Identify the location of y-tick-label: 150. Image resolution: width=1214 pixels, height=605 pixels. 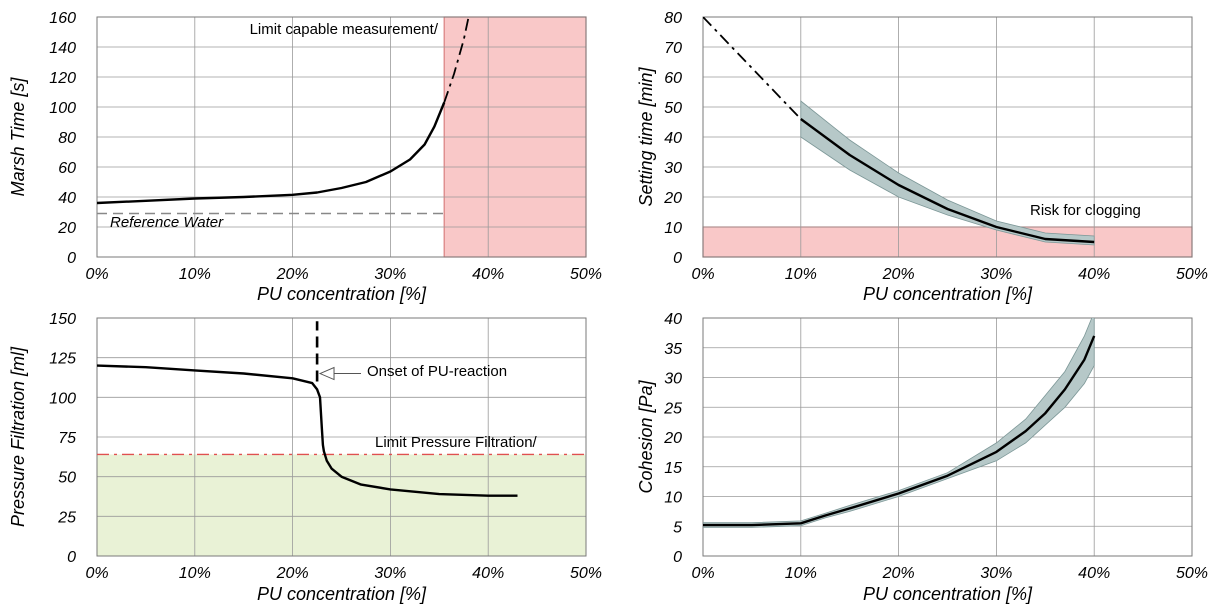
(62, 319).